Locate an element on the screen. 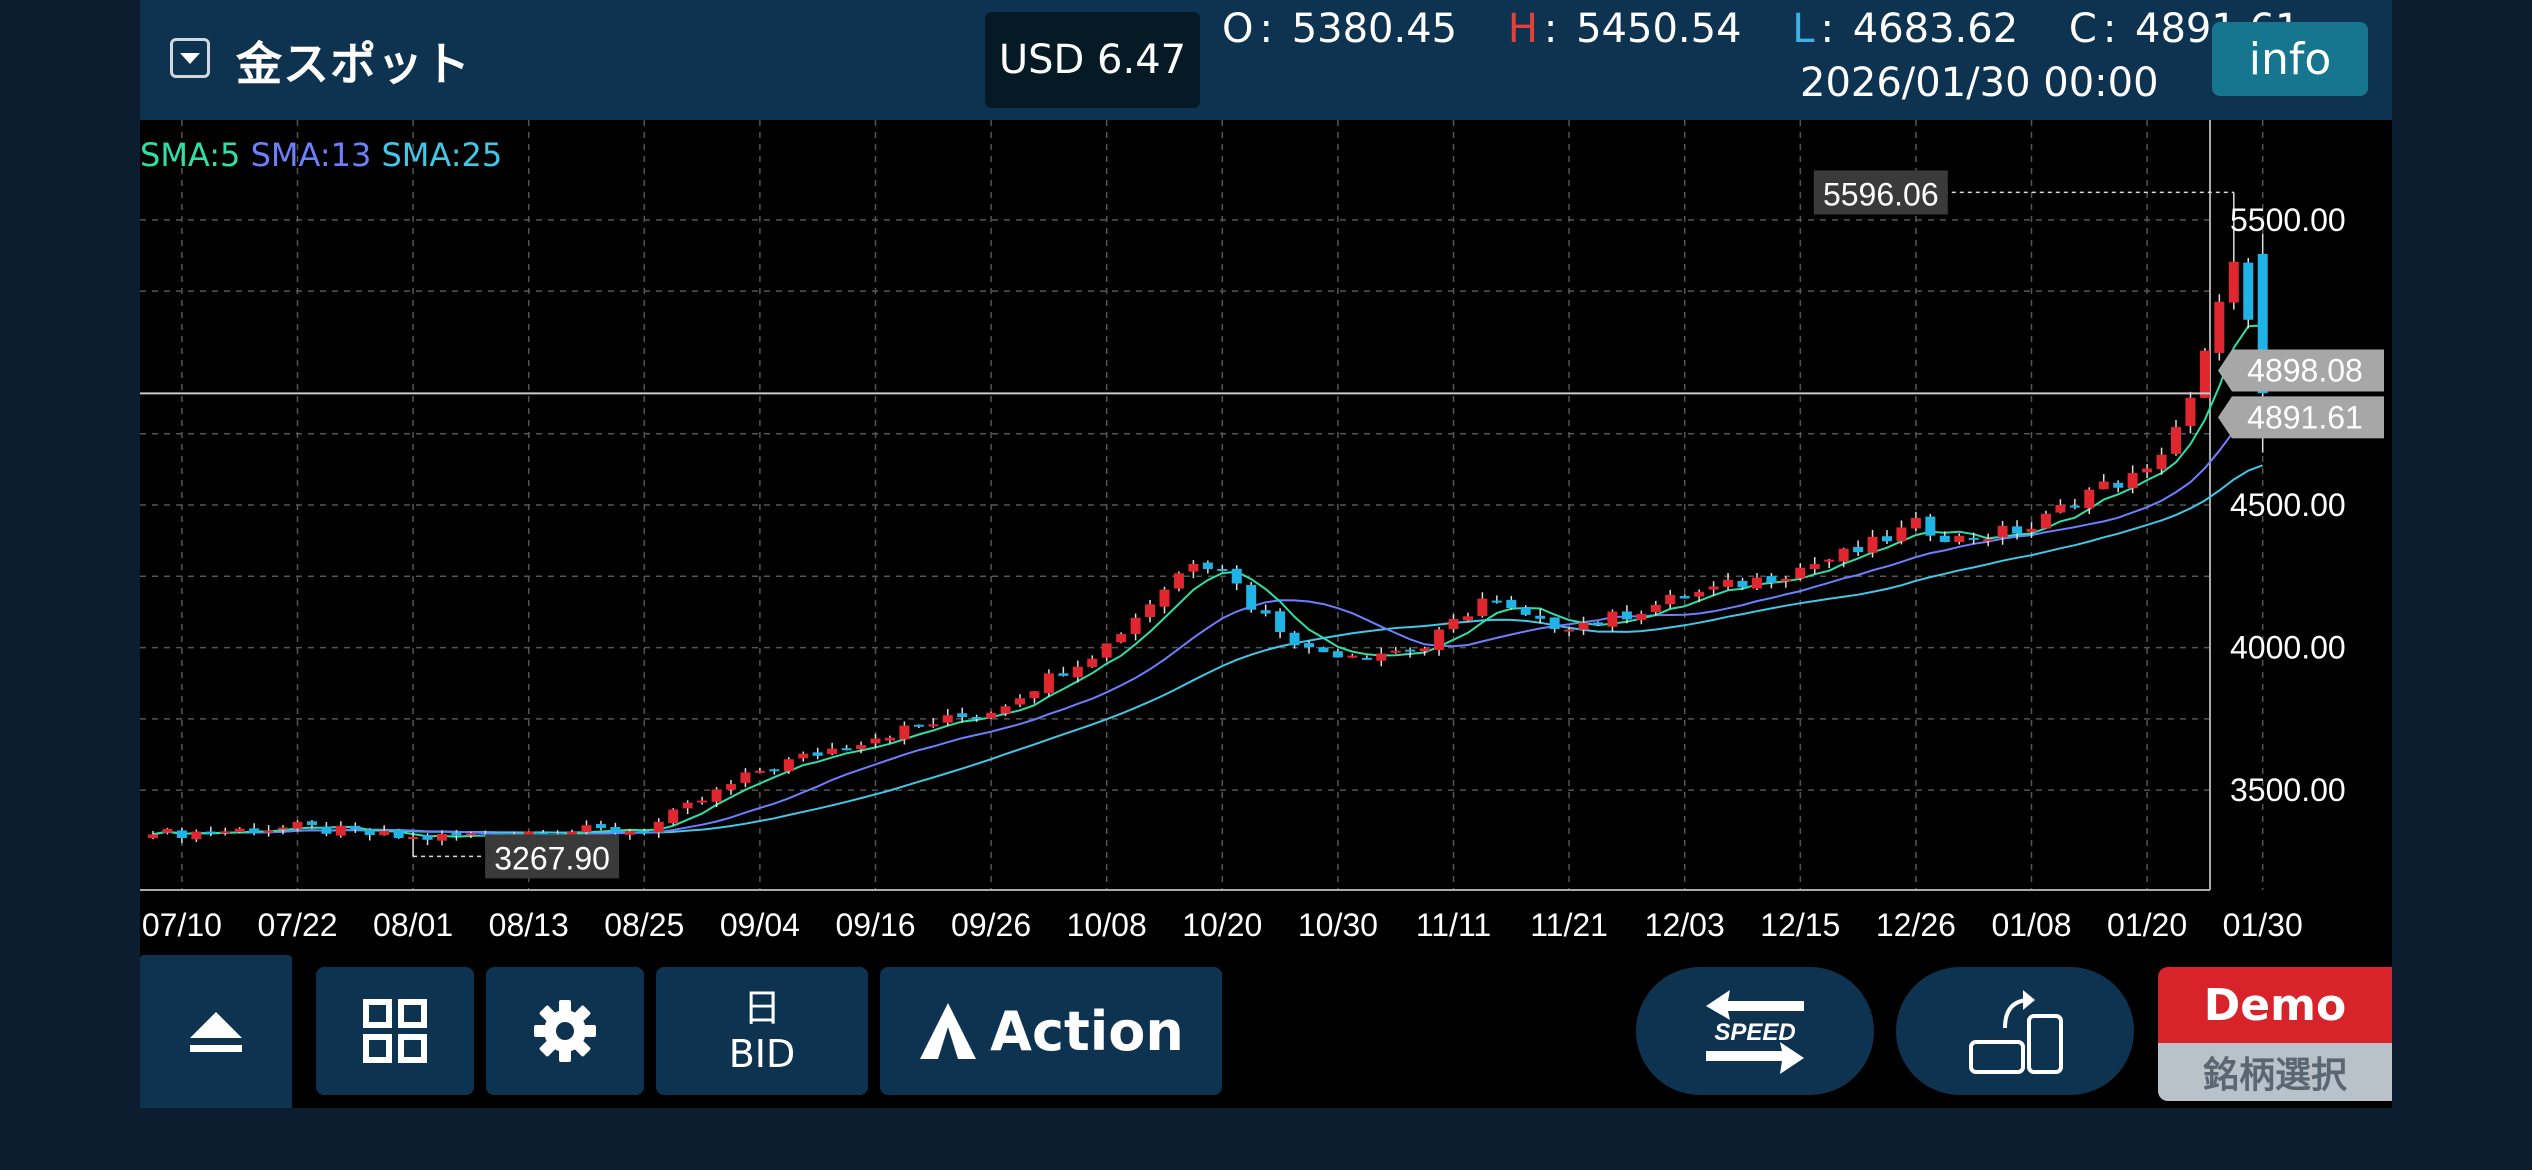 The image size is (2532, 1170). info-button: info is located at coordinates (2290, 59).